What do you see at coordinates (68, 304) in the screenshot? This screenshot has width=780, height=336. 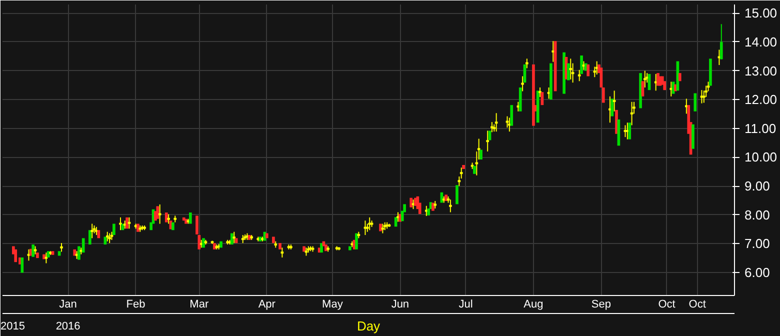 I see `x-tick-label: Jan` at bounding box center [68, 304].